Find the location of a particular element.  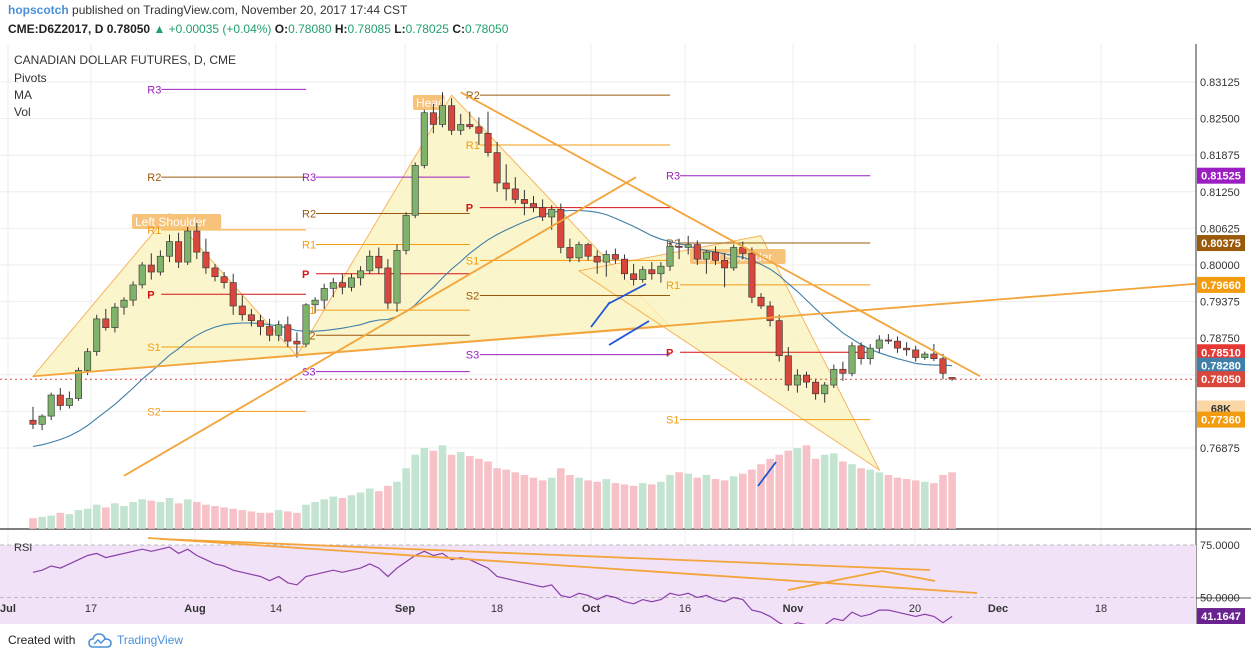

high-value: 0.78085 is located at coordinates (369, 29).